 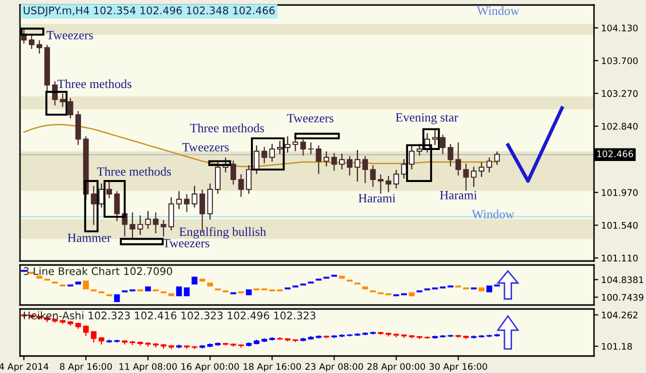 What do you see at coordinates (620, 126) in the screenshot?
I see `y-tick-label: 102.840` at bounding box center [620, 126].